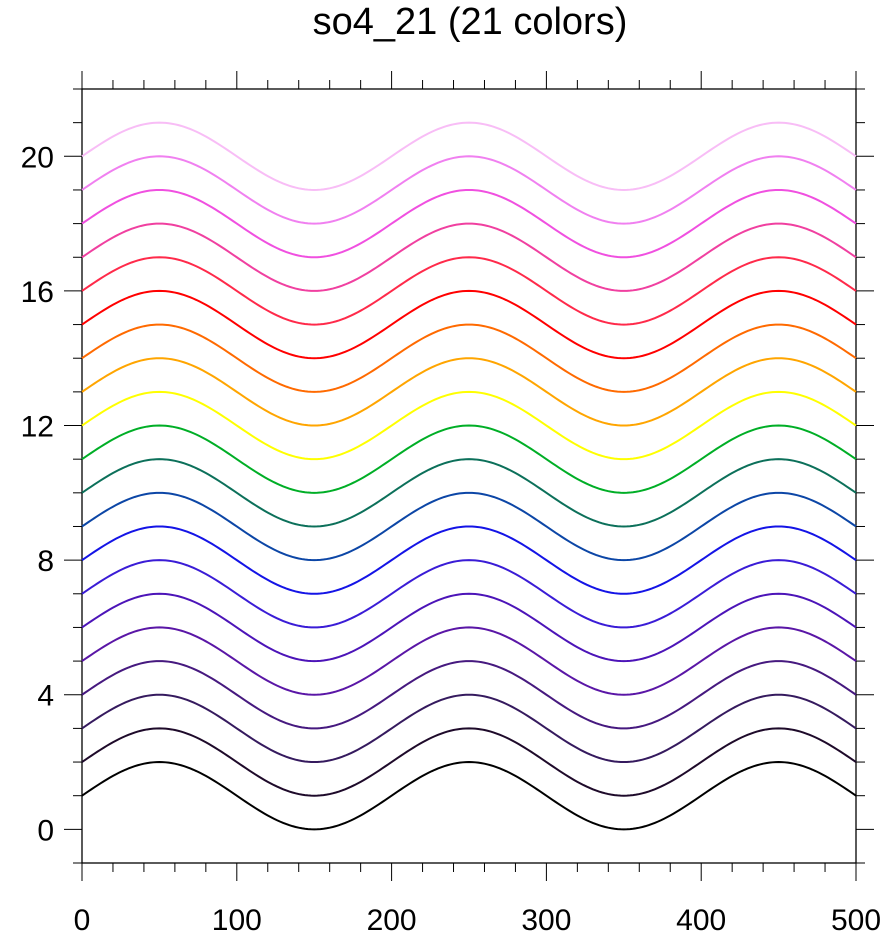  What do you see at coordinates (37, 494) in the screenshot?
I see `y-axis-tick-labels: 0 4 8 12 16 20` at bounding box center [37, 494].